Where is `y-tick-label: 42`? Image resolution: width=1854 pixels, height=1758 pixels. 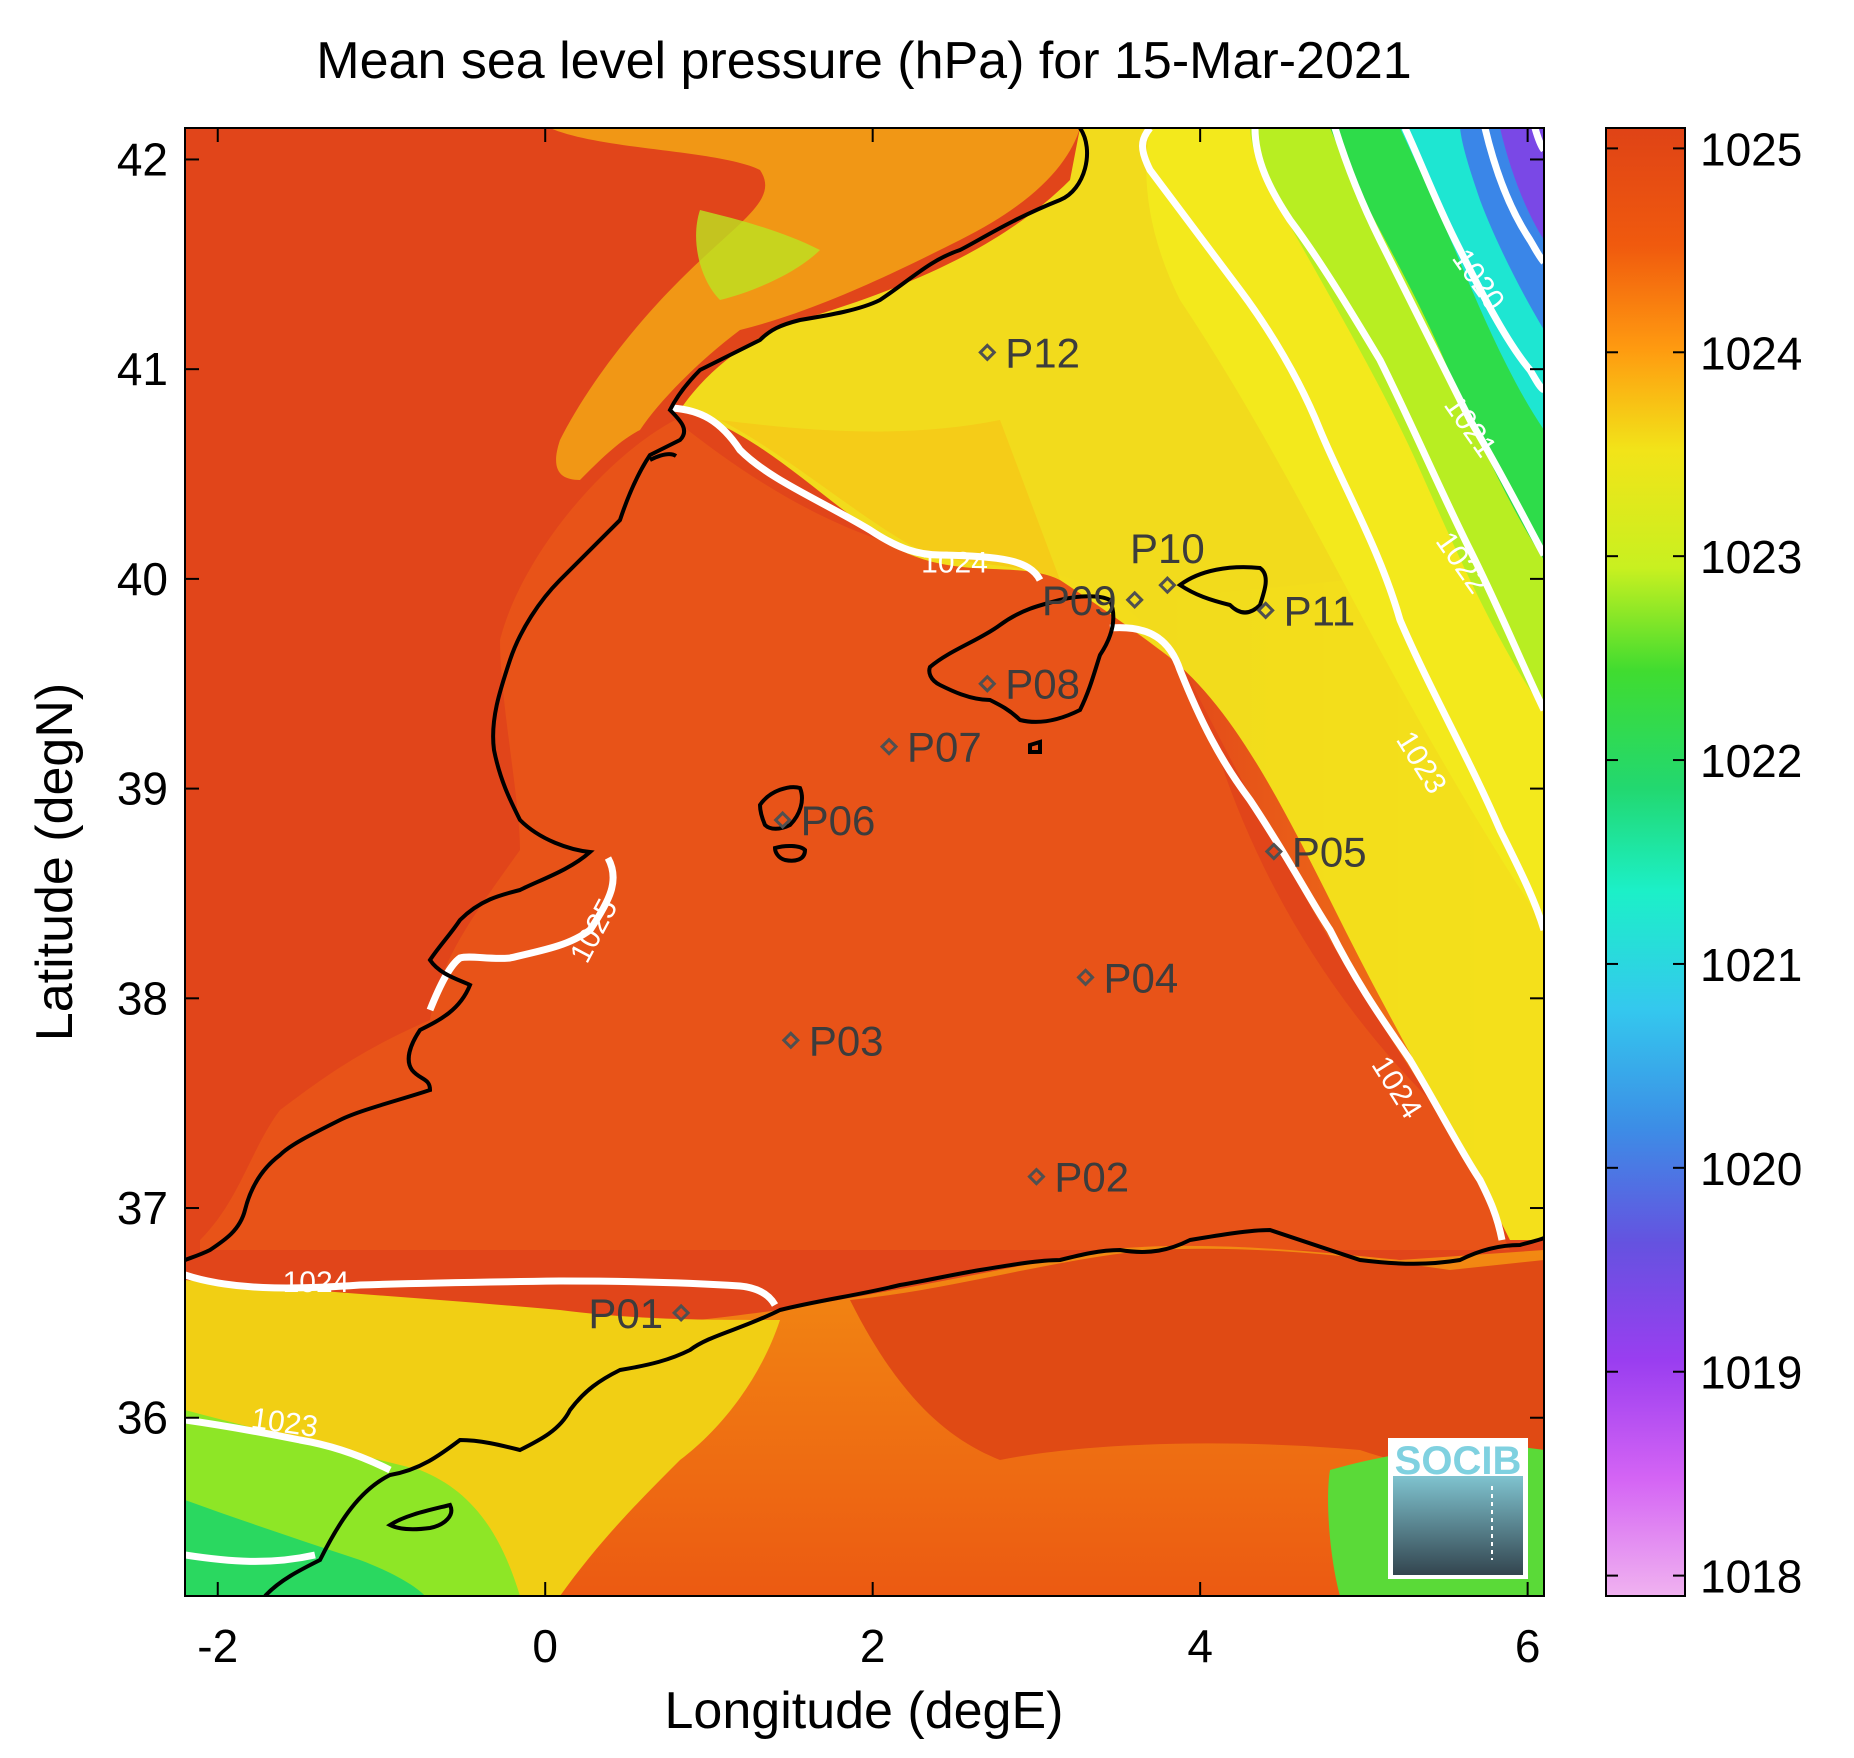 y-tick-label: 42 is located at coordinates (142, 159).